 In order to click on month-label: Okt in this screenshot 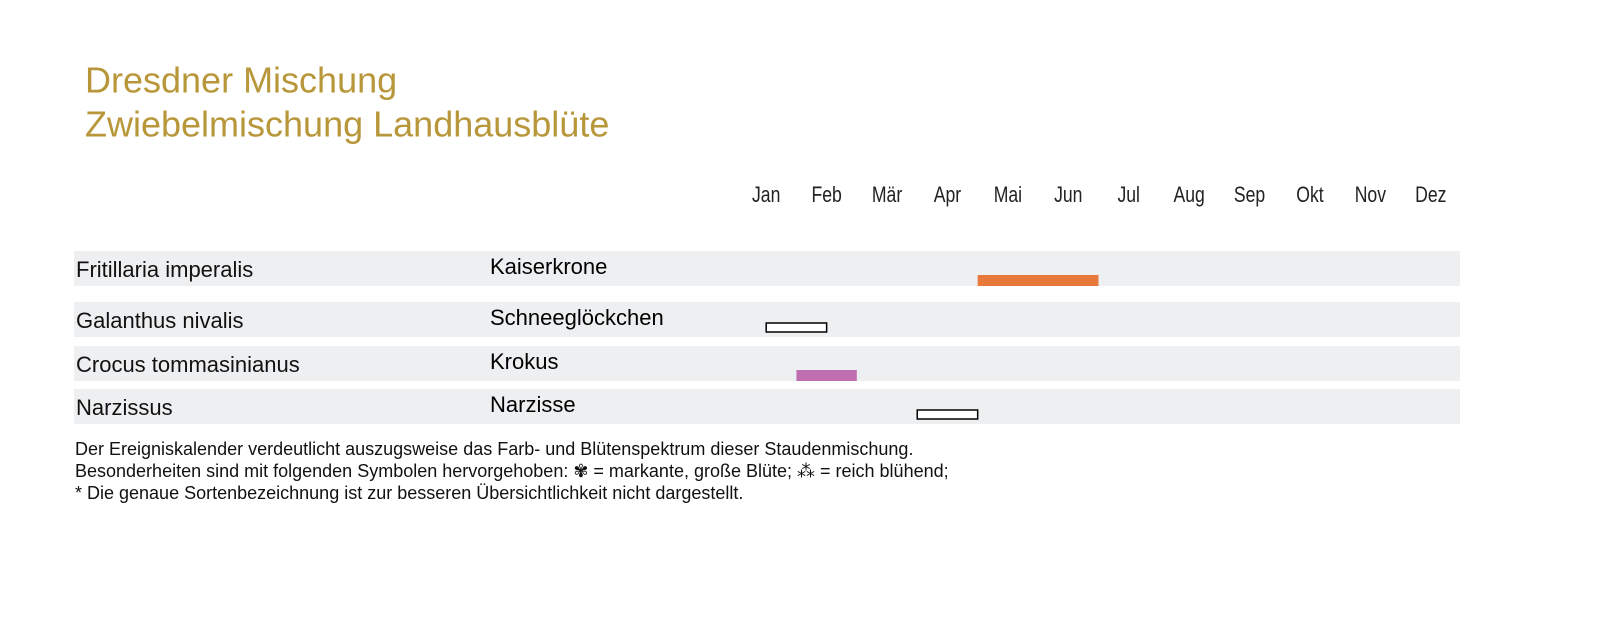, I will do `click(1310, 195)`.